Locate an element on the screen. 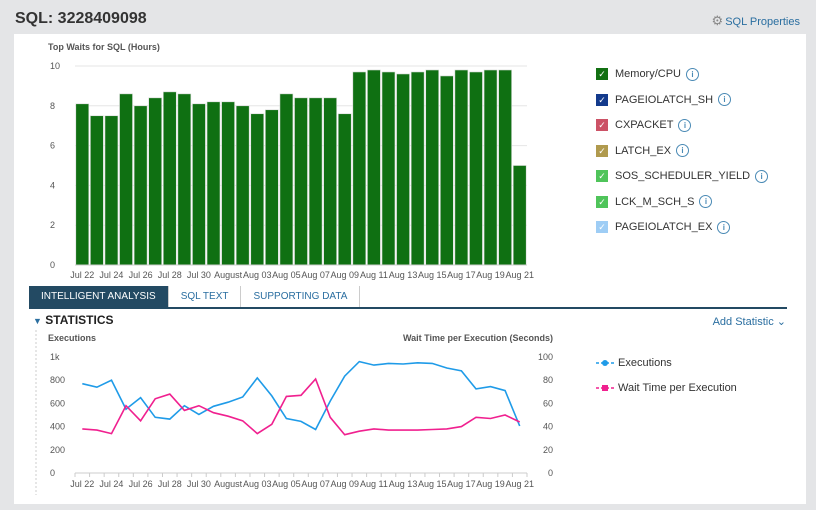 The image size is (816, 510). add-statistic-dropdown: Add Statistic ⌄ is located at coordinates (749, 321).